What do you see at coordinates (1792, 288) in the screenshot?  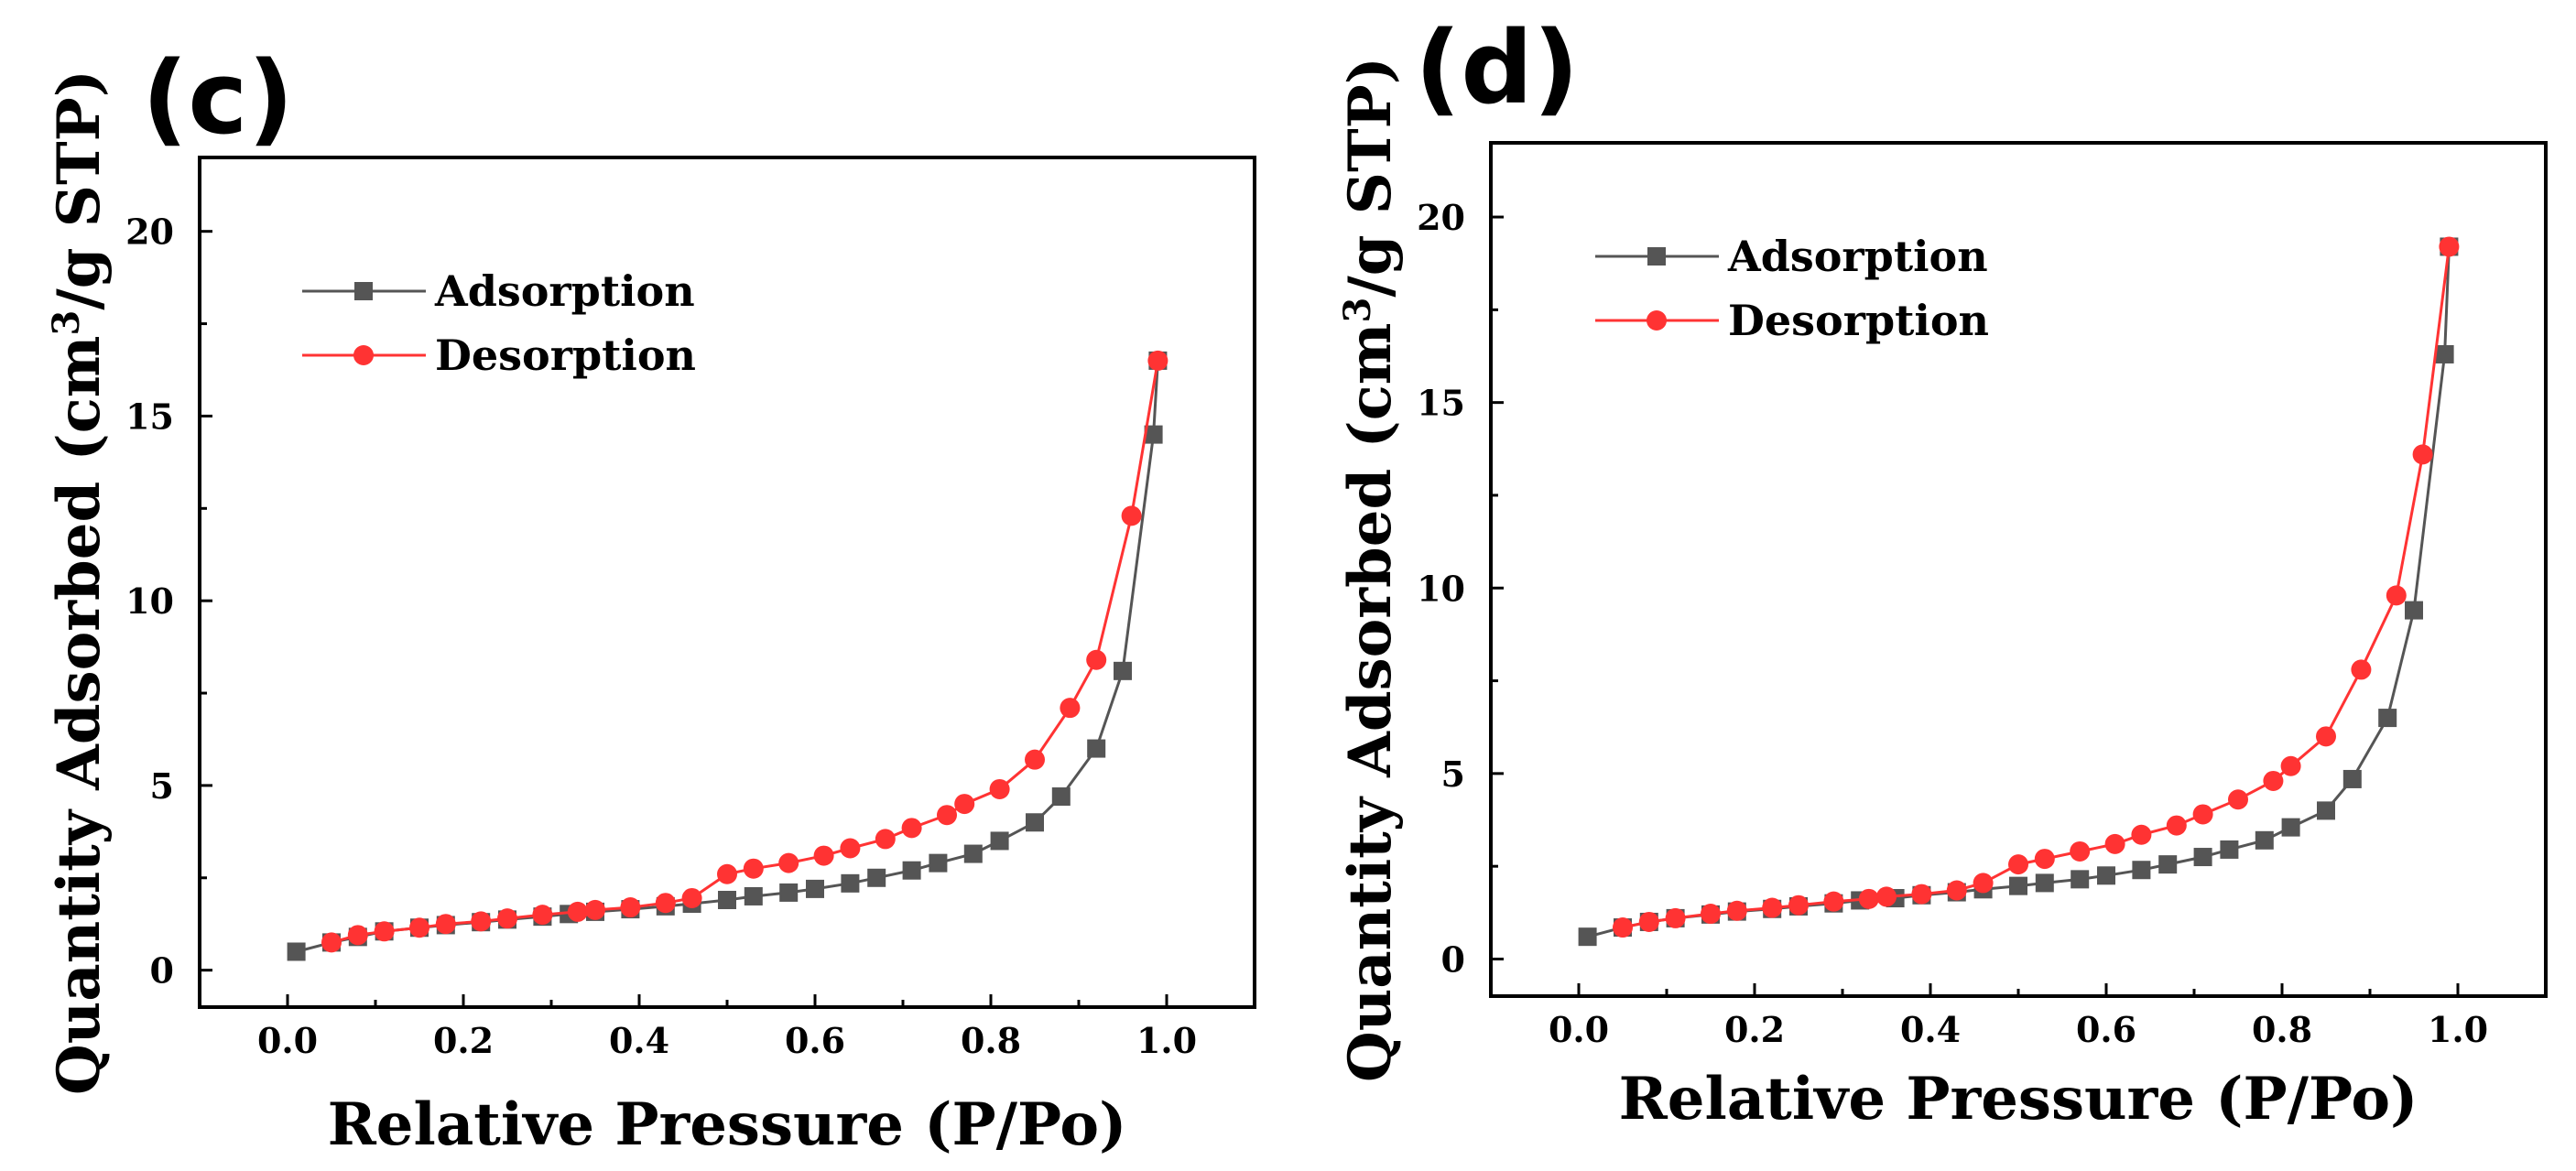 I see `legend: Adsorption Desorption` at bounding box center [1792, 288].